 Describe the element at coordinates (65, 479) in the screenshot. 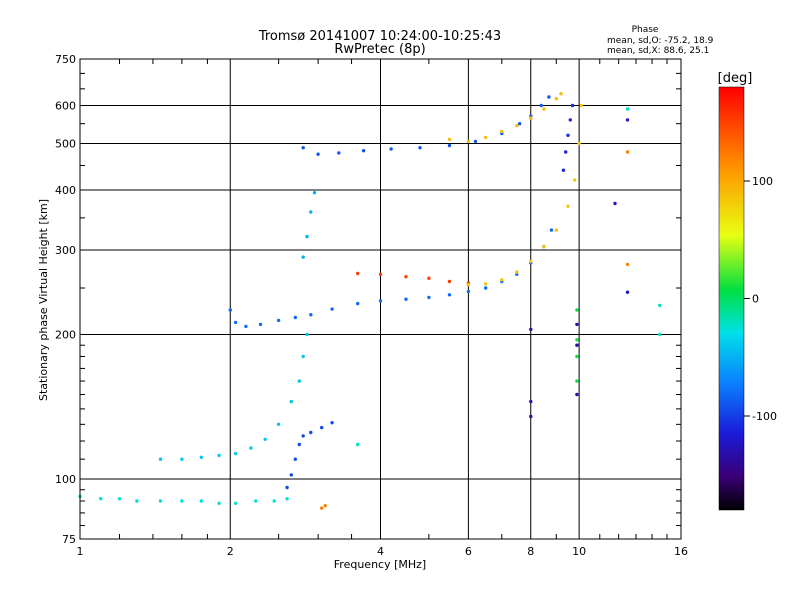

I see `y-tick-label: 100` at that location.